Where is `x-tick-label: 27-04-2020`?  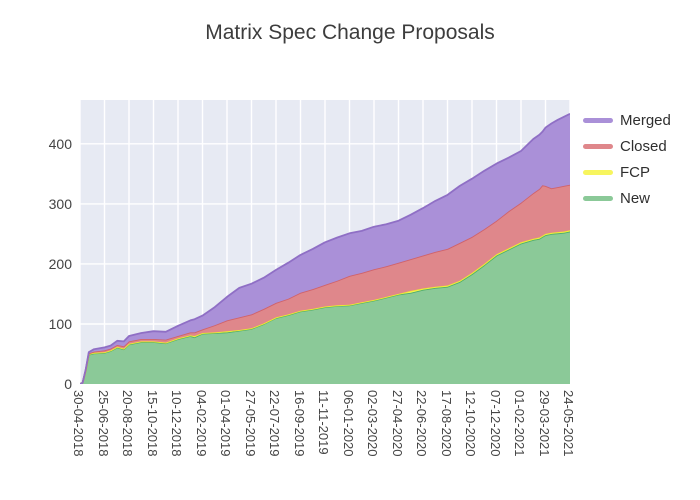
x-tick-label: 27-04-2020 is located at coordinates (397, 423).